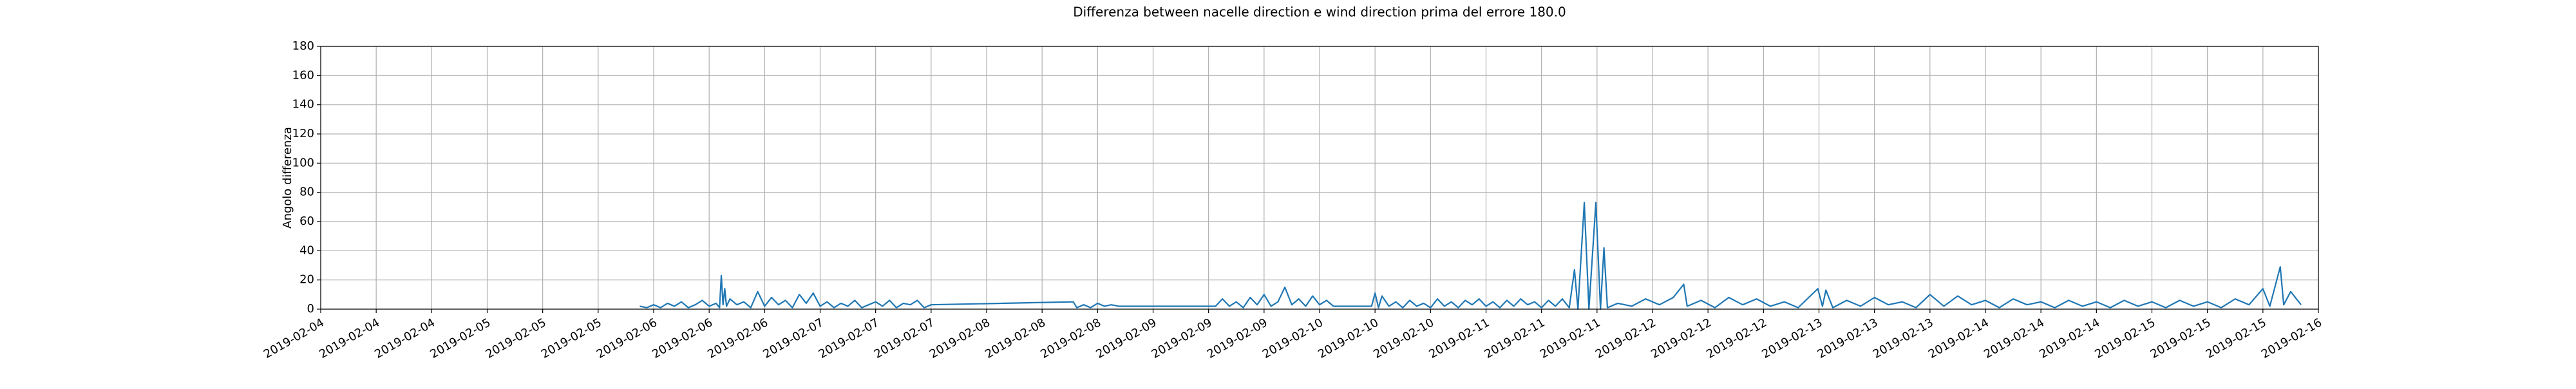 This screenshot has width=2576, height=389. I want to click on y-tick-label: 40, so click(306, 250).